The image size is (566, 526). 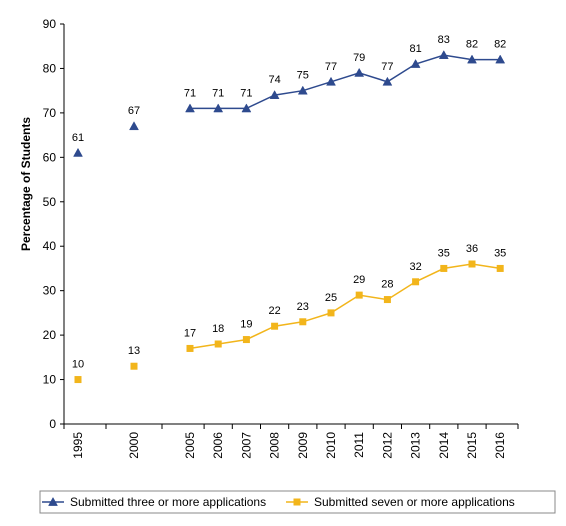 What do you see at coordinates (444, 40) in the screenshot?
I see `data-label: 83` at bounding box center [444, 40].